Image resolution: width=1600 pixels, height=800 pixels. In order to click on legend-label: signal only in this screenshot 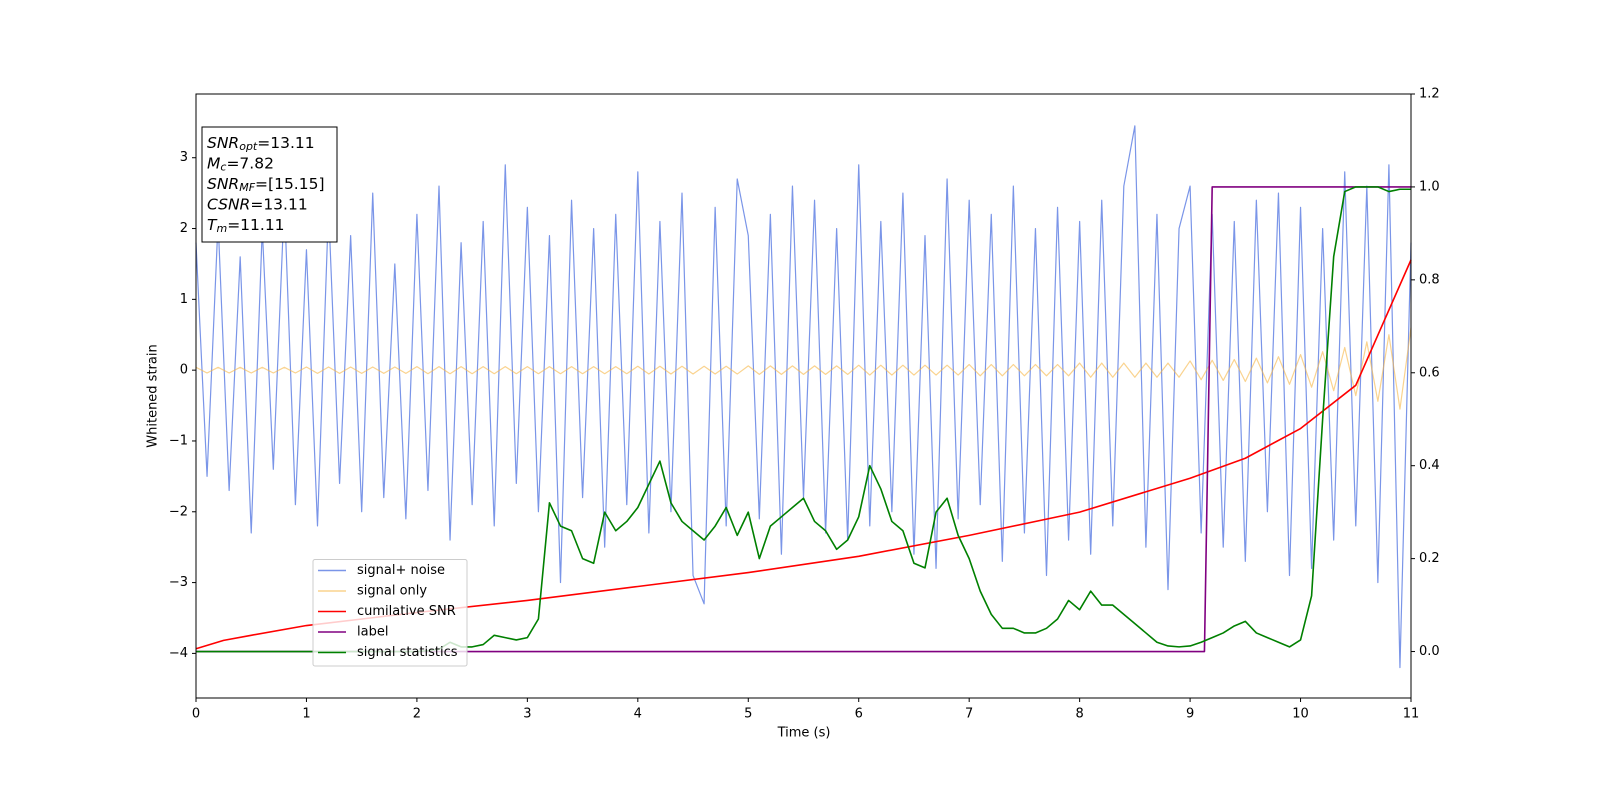, I will do `click(392, 591)`.